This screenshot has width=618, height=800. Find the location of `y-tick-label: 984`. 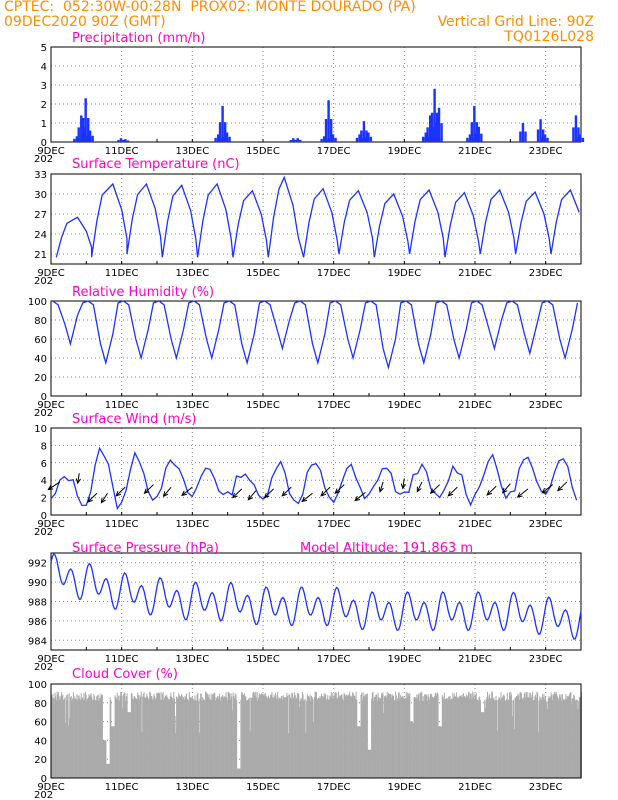

y-tick-label: 984 is located at coordinates (37, 641).